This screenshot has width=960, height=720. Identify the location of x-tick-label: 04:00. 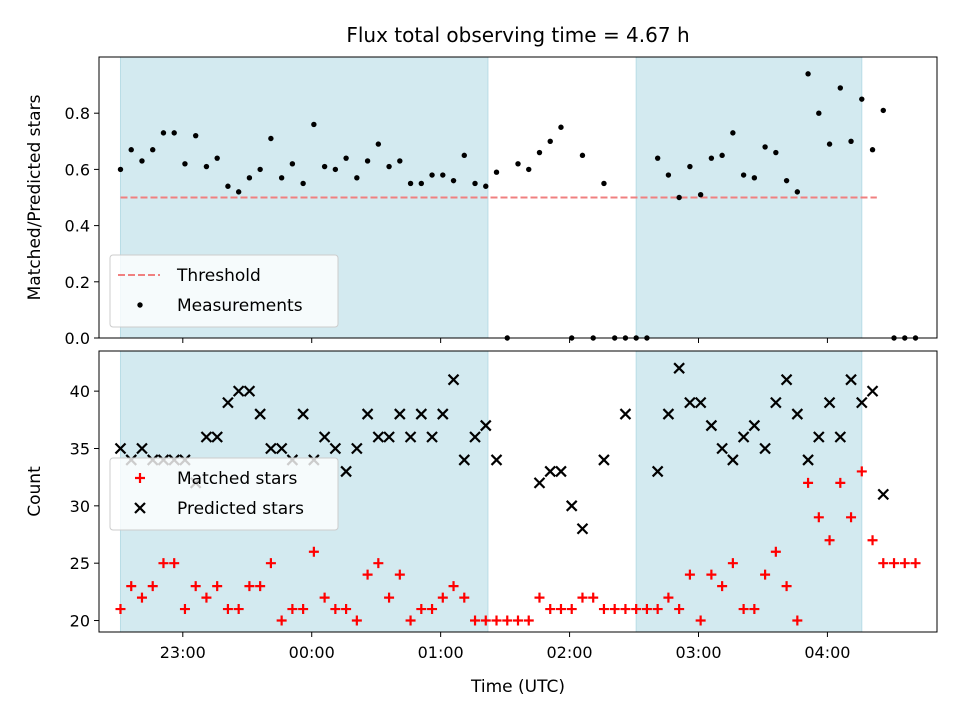
(827, 652).